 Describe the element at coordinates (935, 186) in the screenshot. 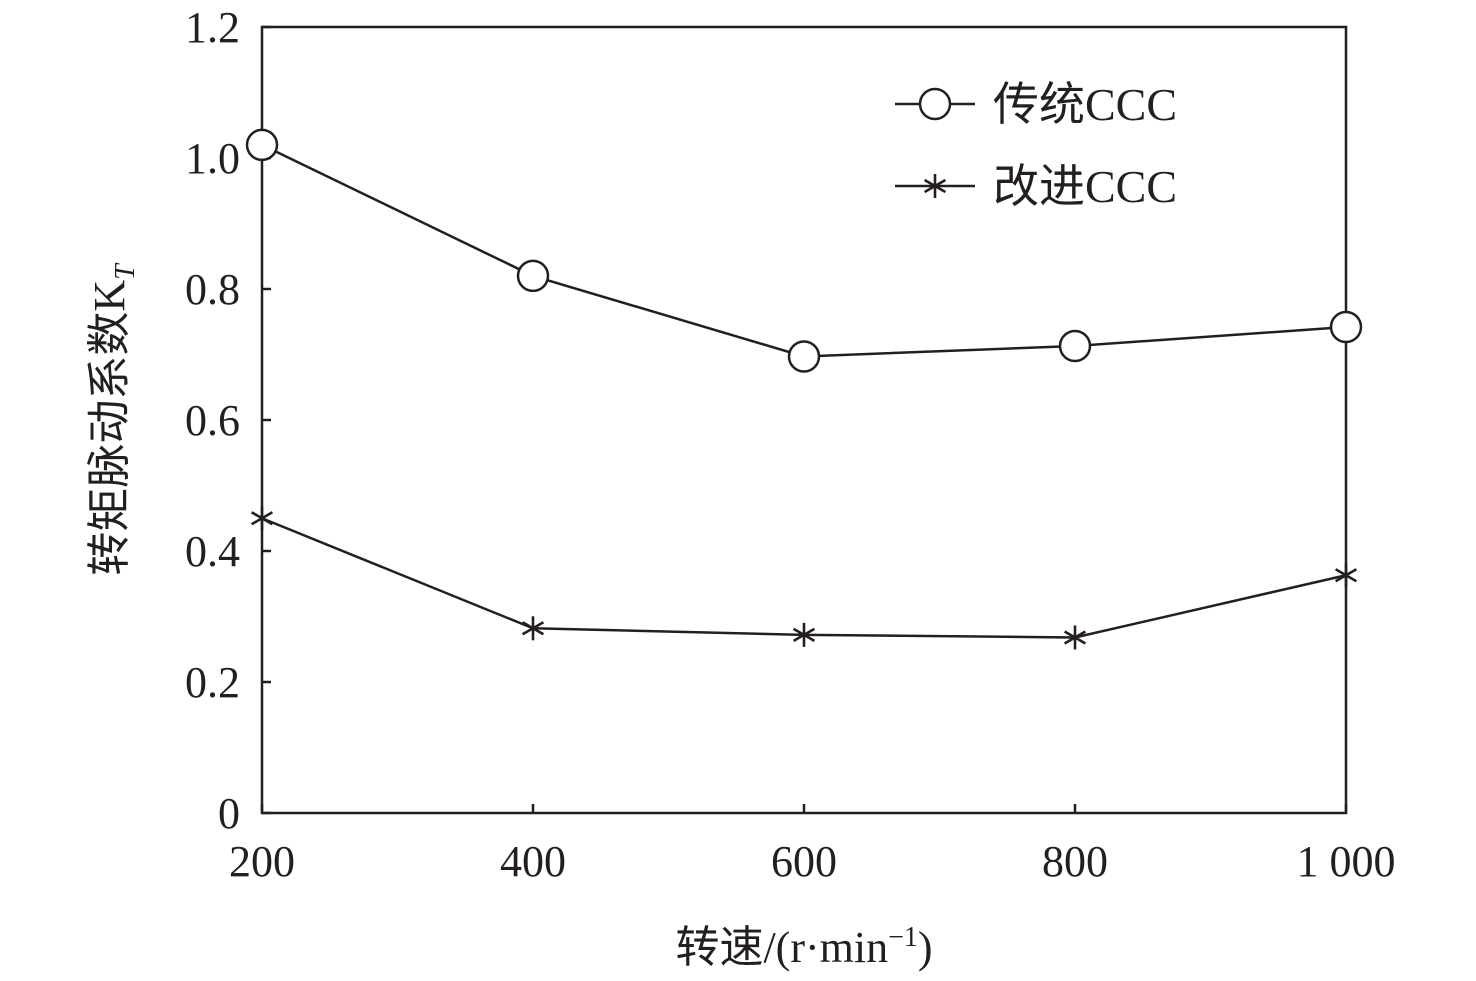

I see `legend-asterisk-marker-icon` at that location.